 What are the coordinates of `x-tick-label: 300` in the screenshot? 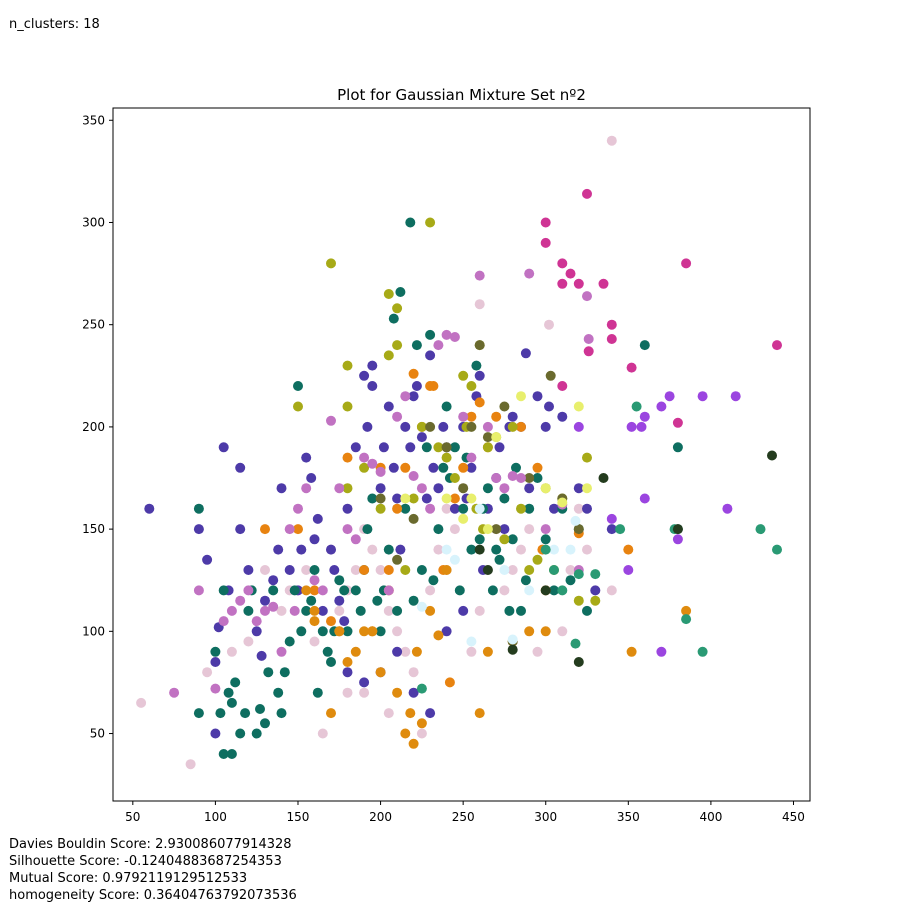 It's located at (545, 817).